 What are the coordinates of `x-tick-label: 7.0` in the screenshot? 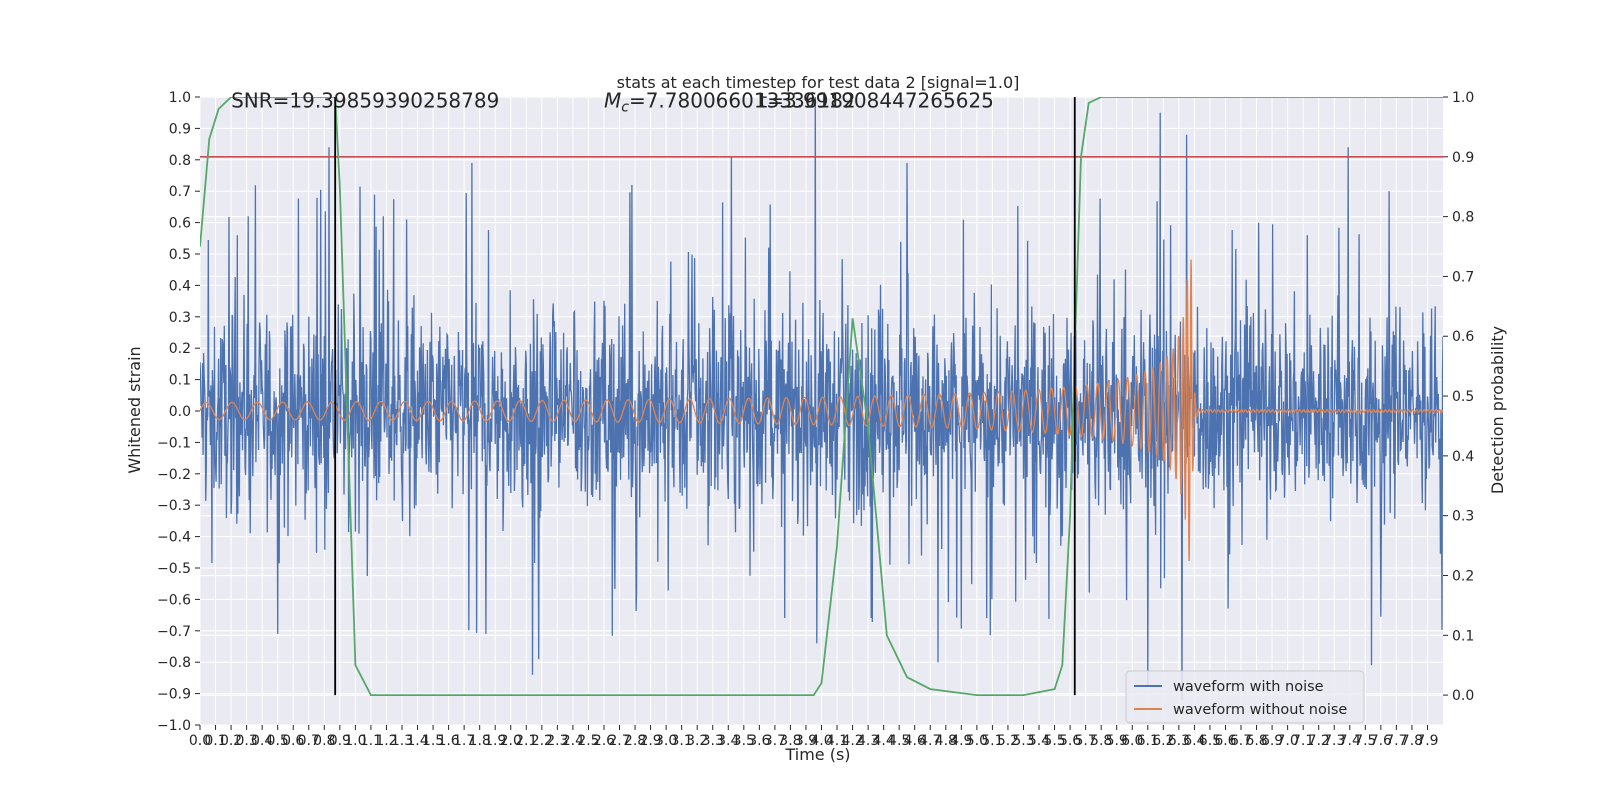 It's located at (1287, 741).